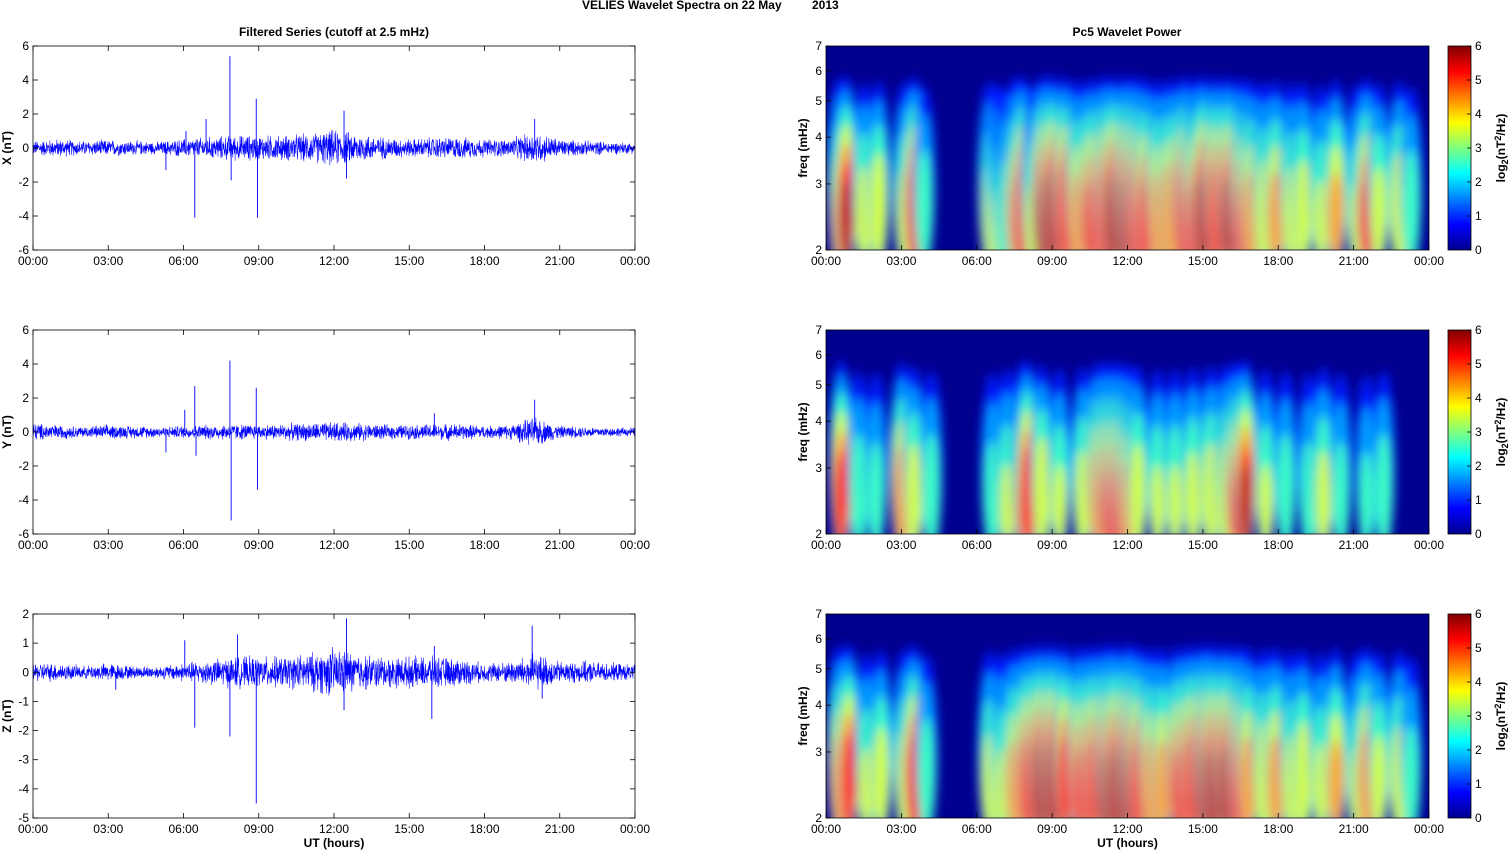 The height and width of the screenshot is (851, 1511). What do you see at coordinates (1478, 818) in the screenshot?
I see `z-wavelet-colorbar-tick-label: 0` at bounding box center [1478, 818].